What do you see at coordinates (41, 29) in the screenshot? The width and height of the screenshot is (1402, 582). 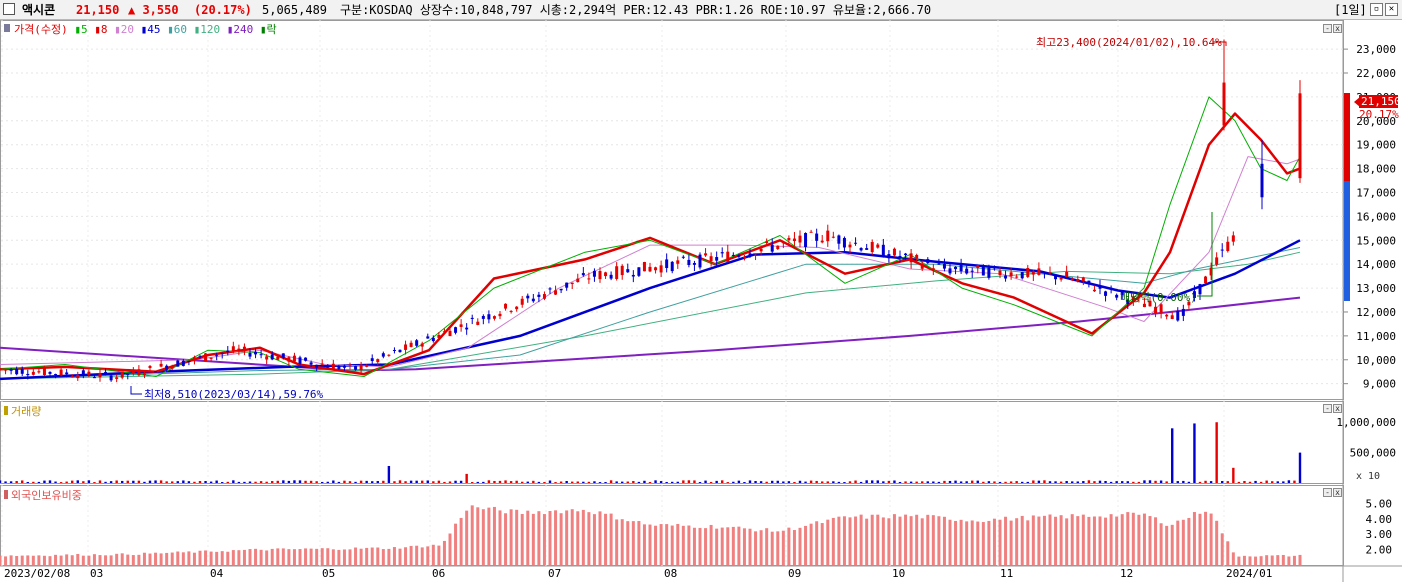 I see `legend-item: 가격(수정)` at bounding box center [41, 29].